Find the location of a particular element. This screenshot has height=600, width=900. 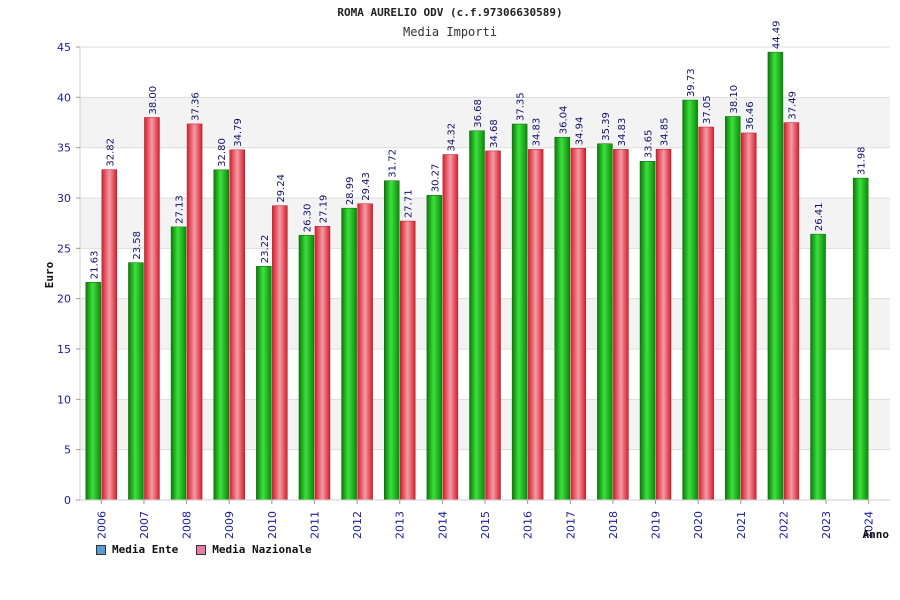

legend-item-nazionale: Media Nazionale is located at coordinates (254, 549).